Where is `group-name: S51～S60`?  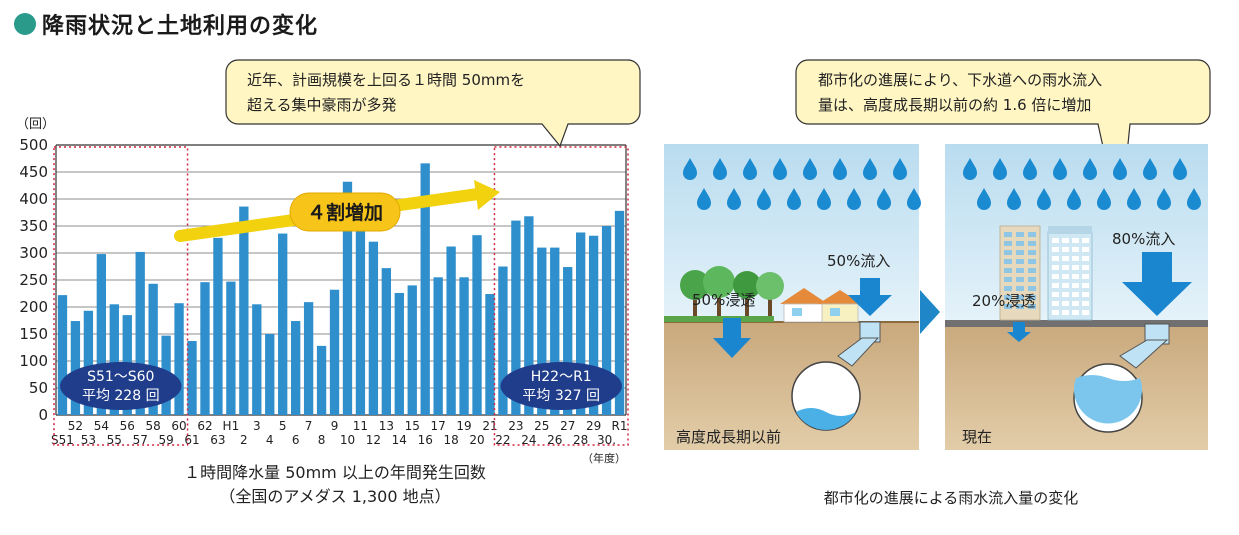
group-name: S51～S60 is located at coordinates (120, 377).